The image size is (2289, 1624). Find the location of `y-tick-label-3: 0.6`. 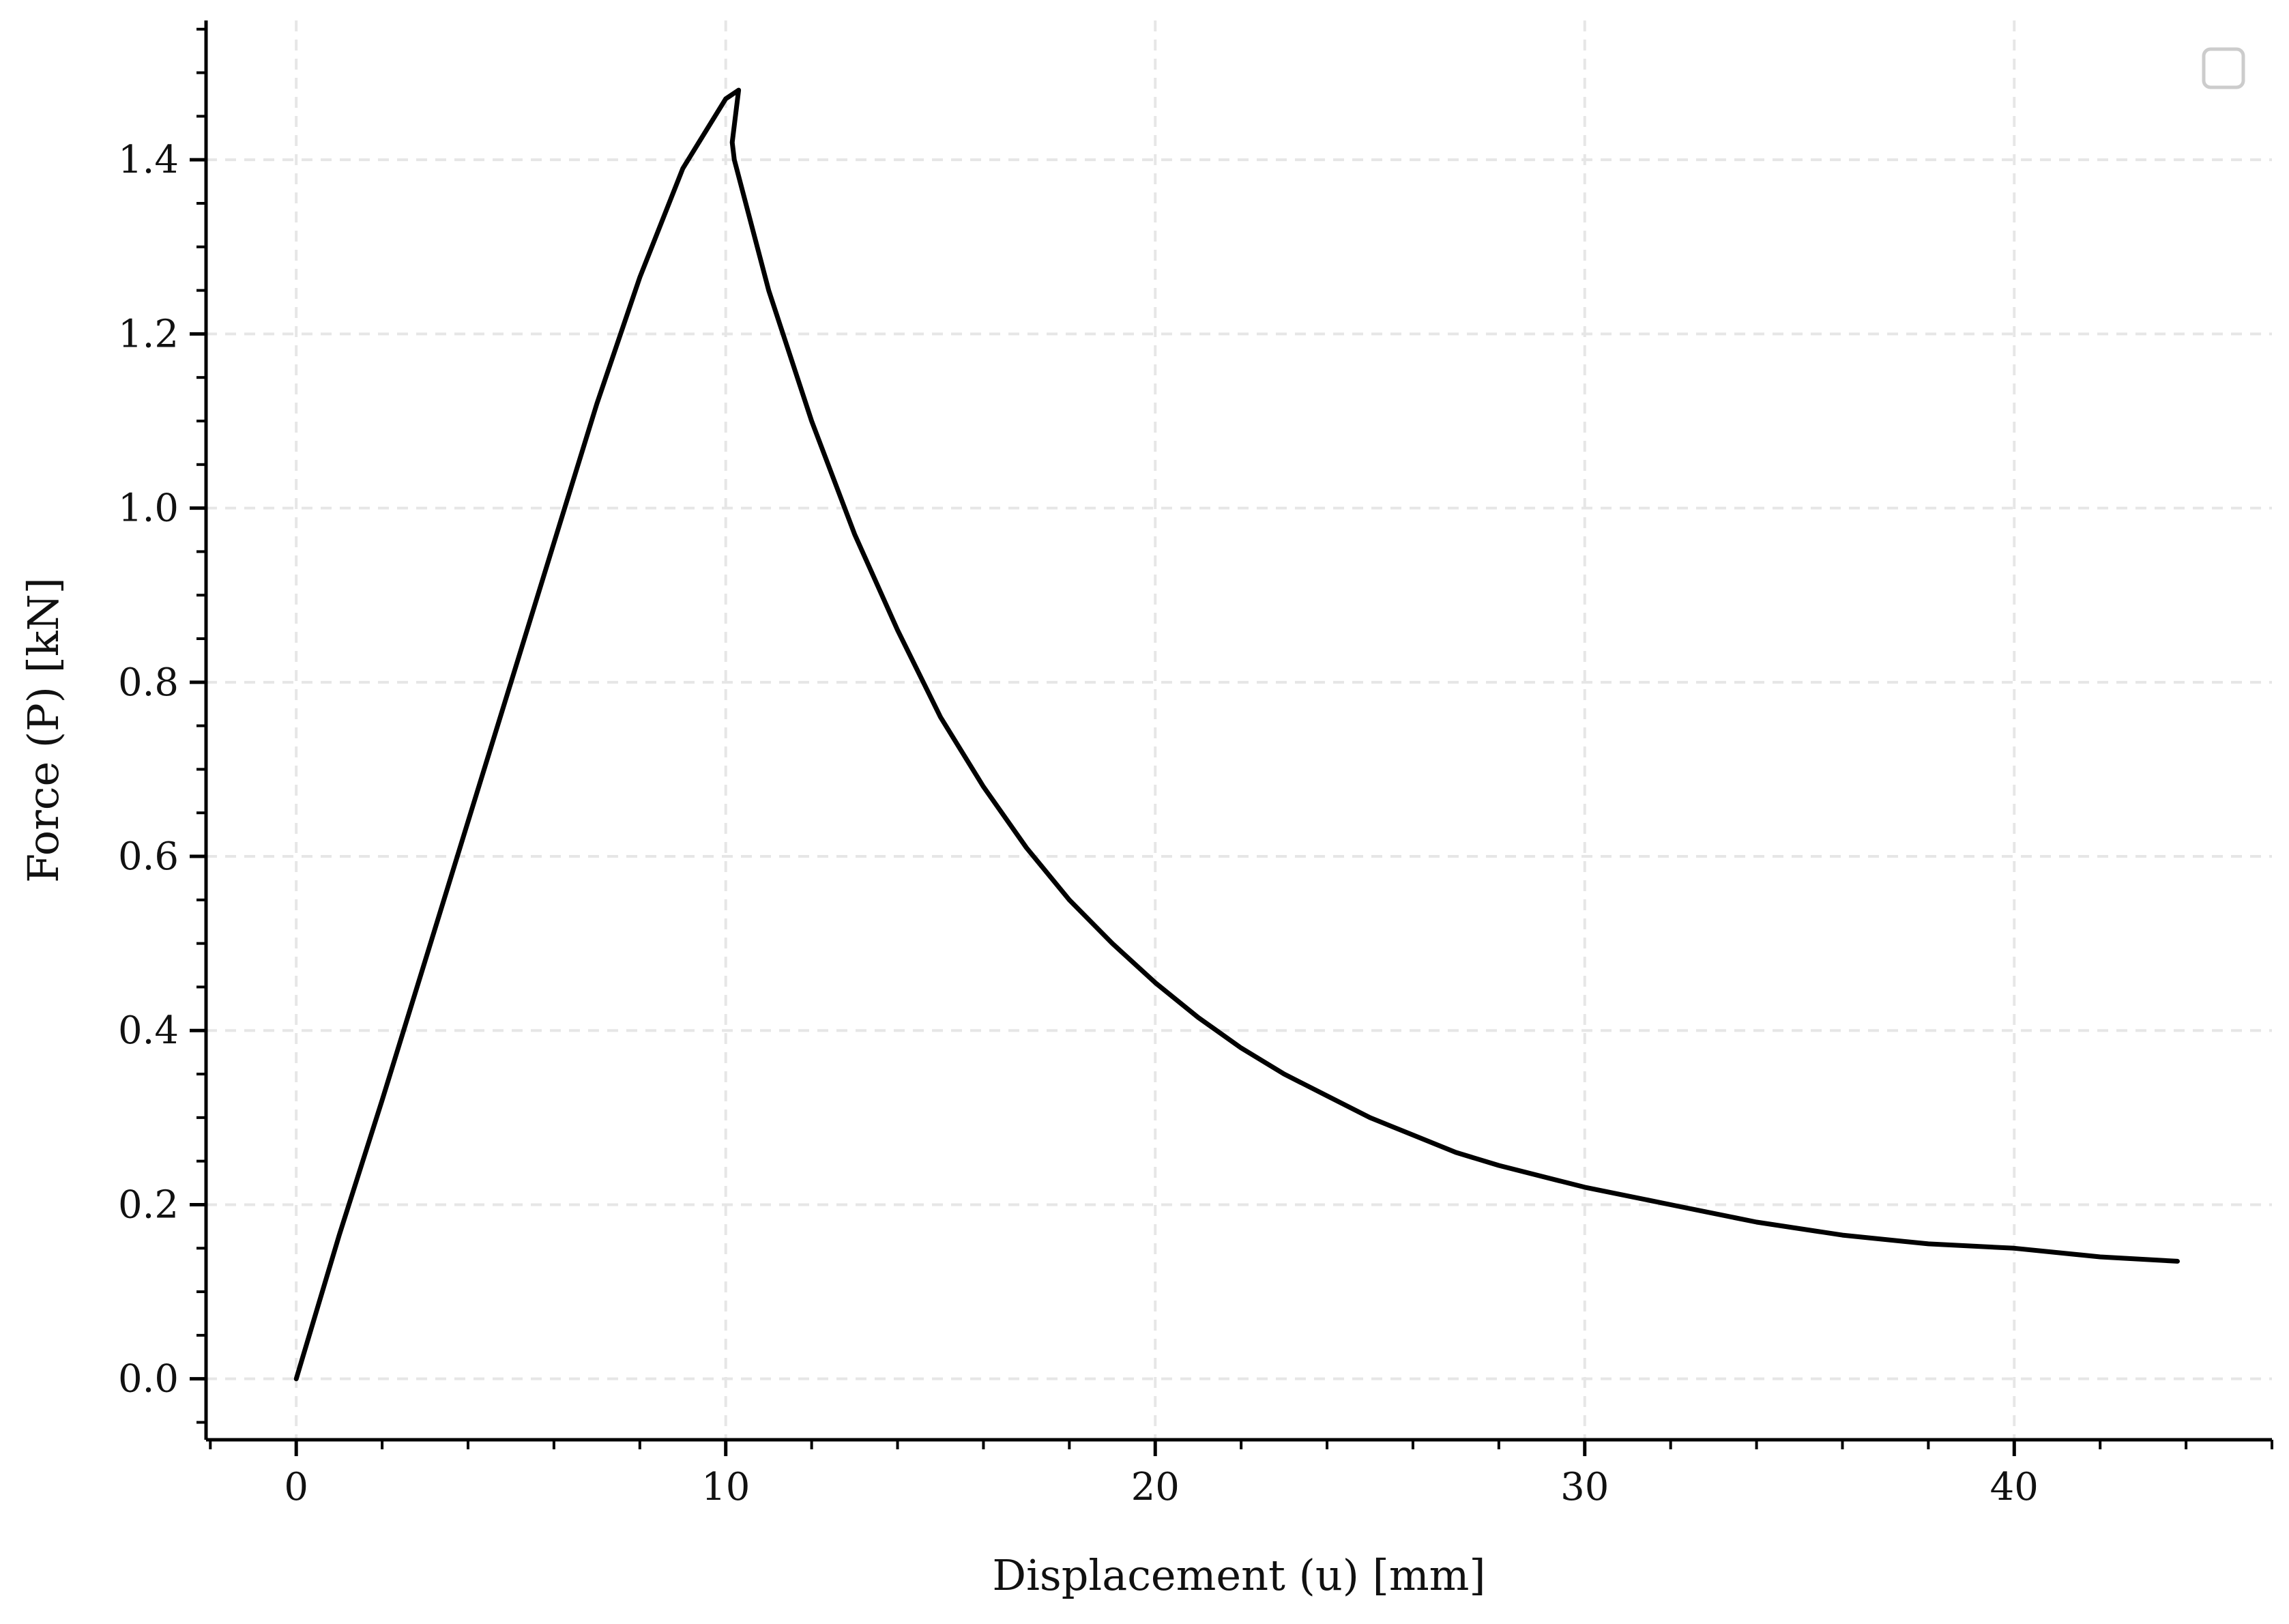

y-tick-label-3: 0.6 is located at coordinates (148, 857).